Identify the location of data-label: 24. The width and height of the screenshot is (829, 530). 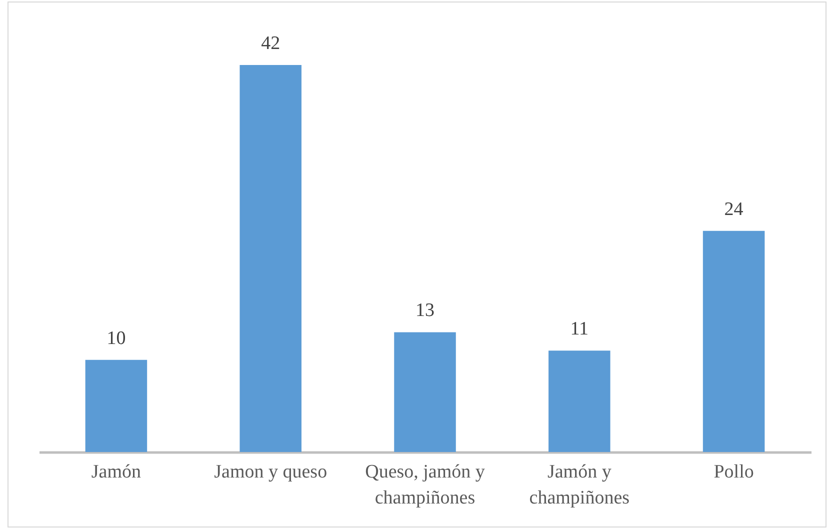
(734, 209).